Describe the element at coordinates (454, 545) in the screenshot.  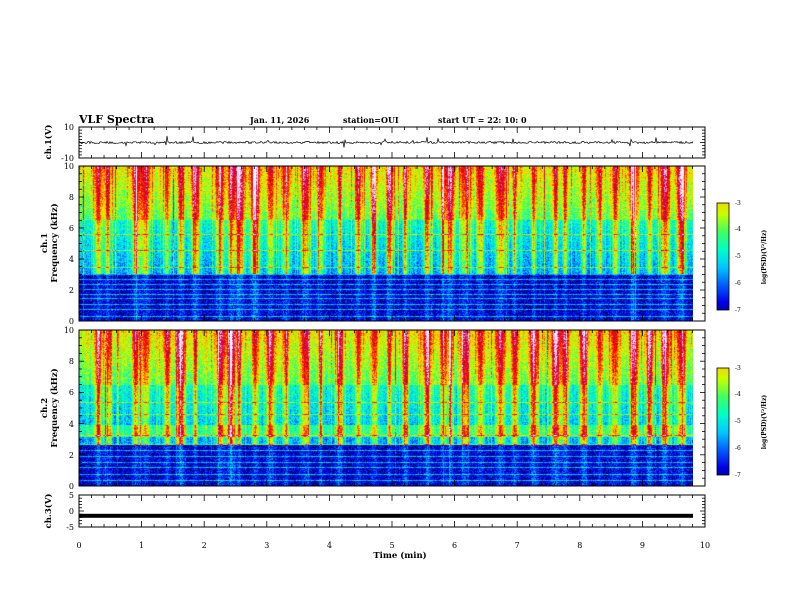
I see `x-tick-label: 6` at that location.